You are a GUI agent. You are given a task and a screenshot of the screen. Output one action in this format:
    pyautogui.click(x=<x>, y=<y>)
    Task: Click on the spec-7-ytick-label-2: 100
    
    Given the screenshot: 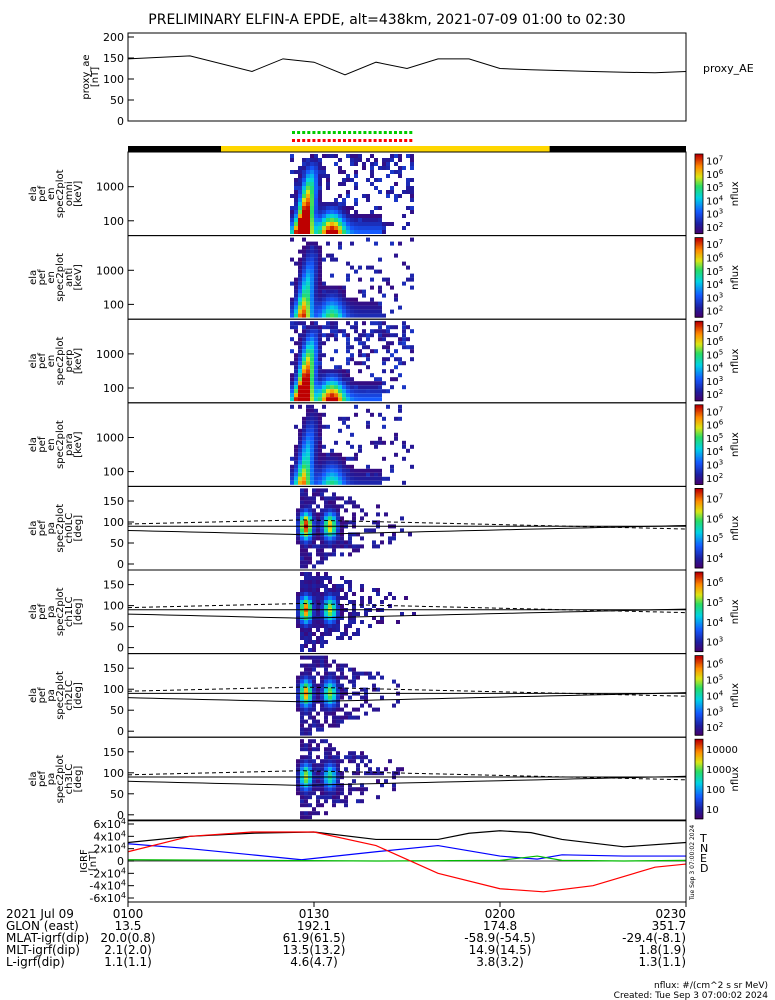 What is the action you would take?
    pyautogui.click(x=113, y=773)
    